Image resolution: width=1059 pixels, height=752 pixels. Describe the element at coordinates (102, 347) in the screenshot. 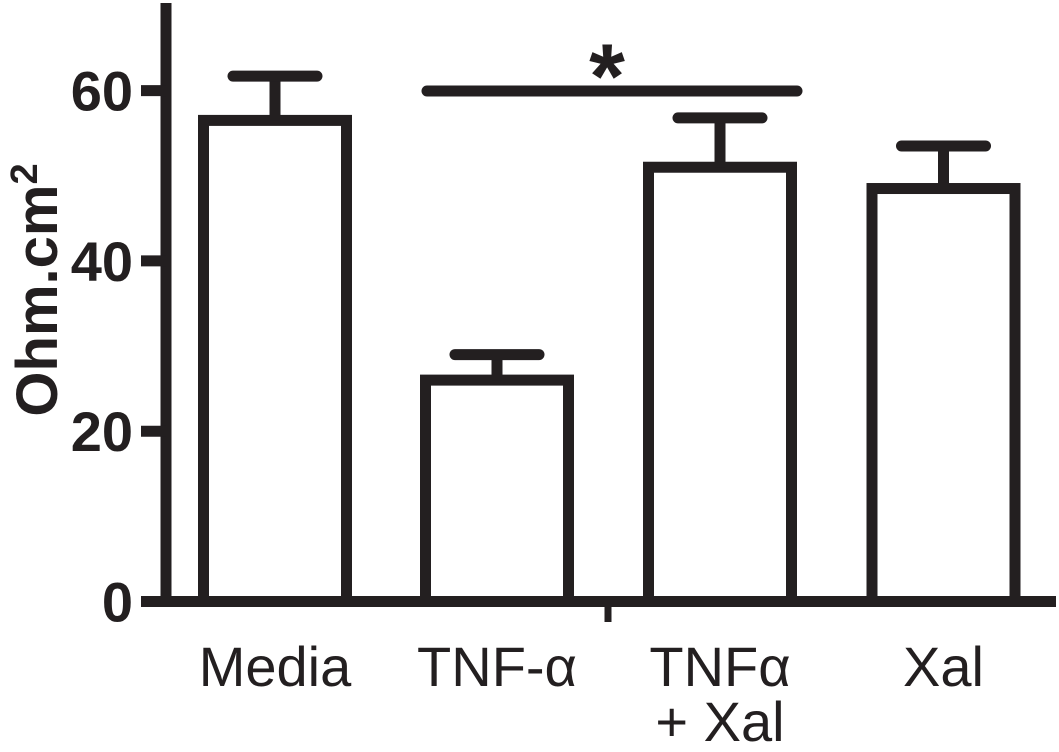

I see `y-tick-labels: 0 20 40 60` at that location.